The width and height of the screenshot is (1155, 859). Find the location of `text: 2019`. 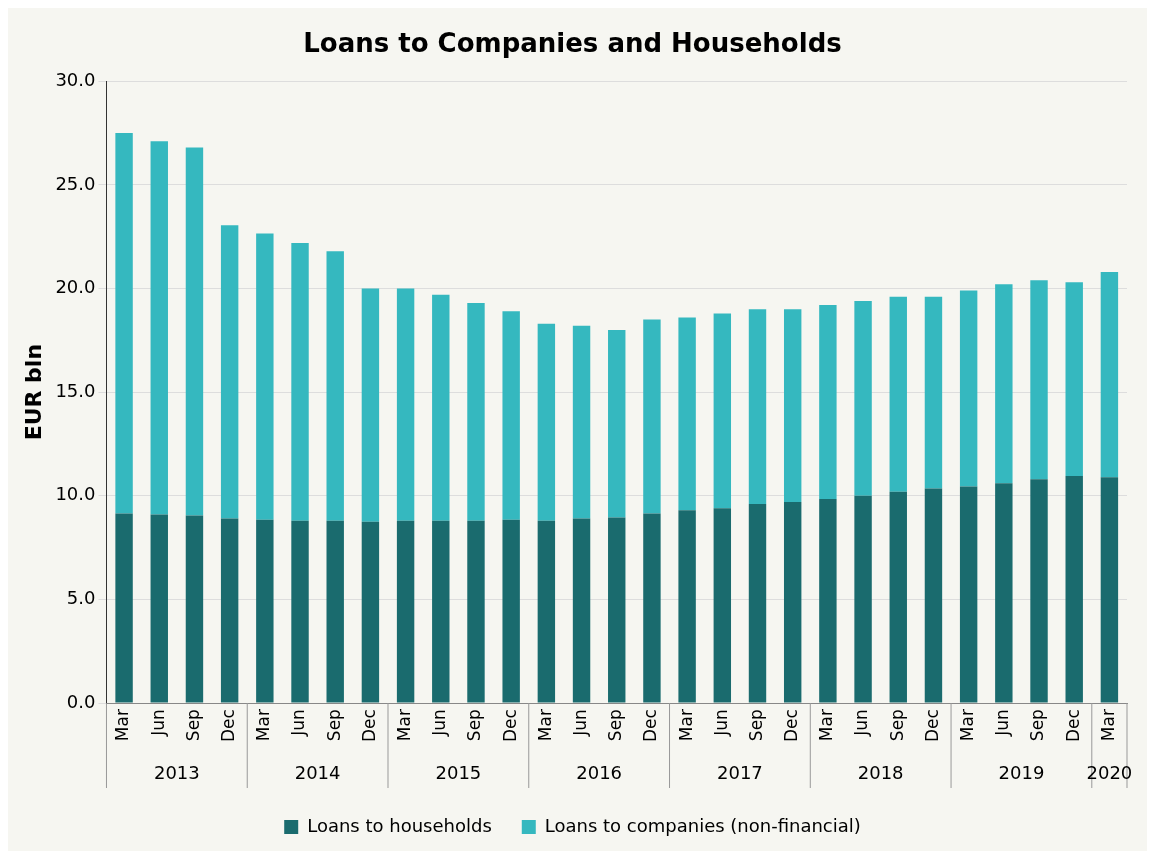

text: 2019 is located at coordinates (1021, 772).